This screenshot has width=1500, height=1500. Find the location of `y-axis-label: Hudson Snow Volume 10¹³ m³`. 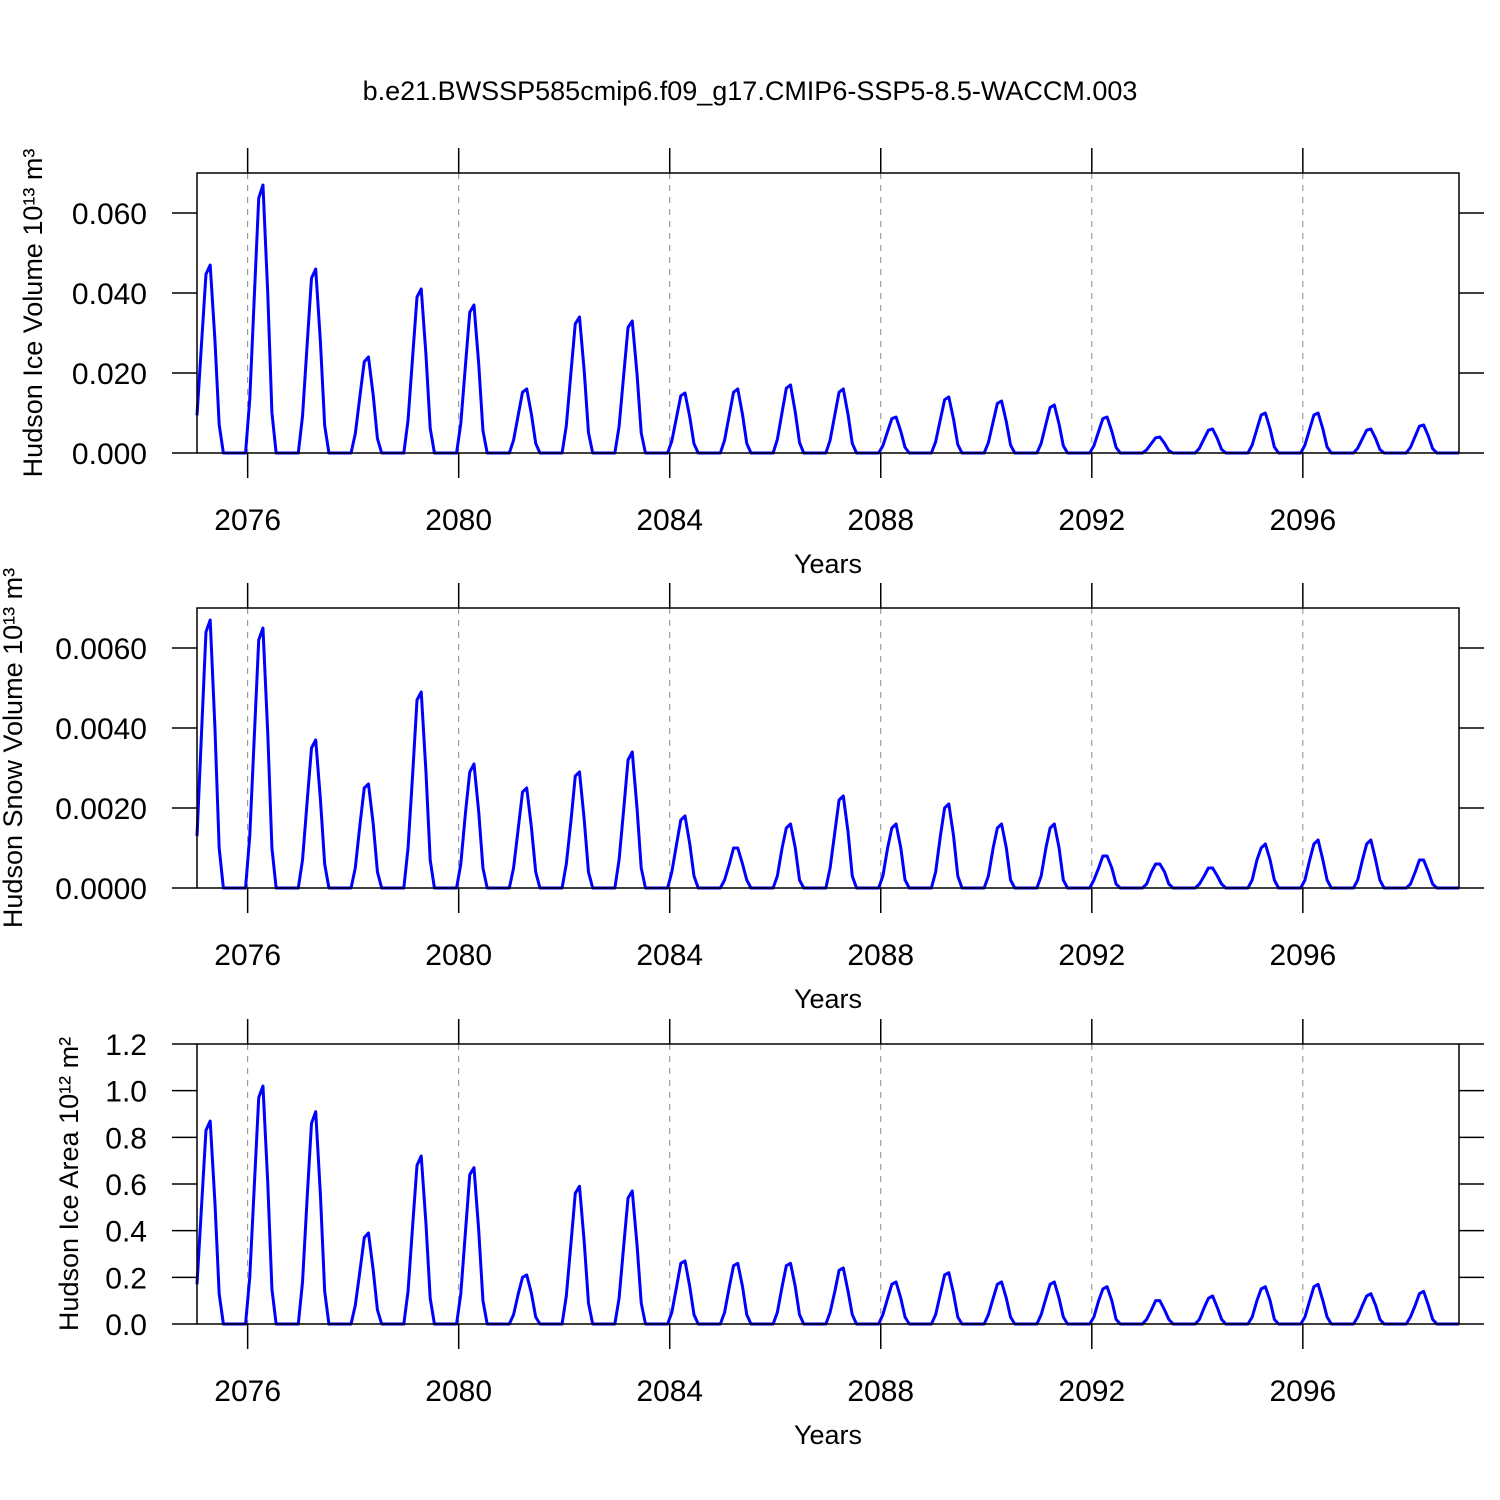

y-axis-label: Hudson Snow Volume 10¹³ m³ is located at coordinates (14, 748).